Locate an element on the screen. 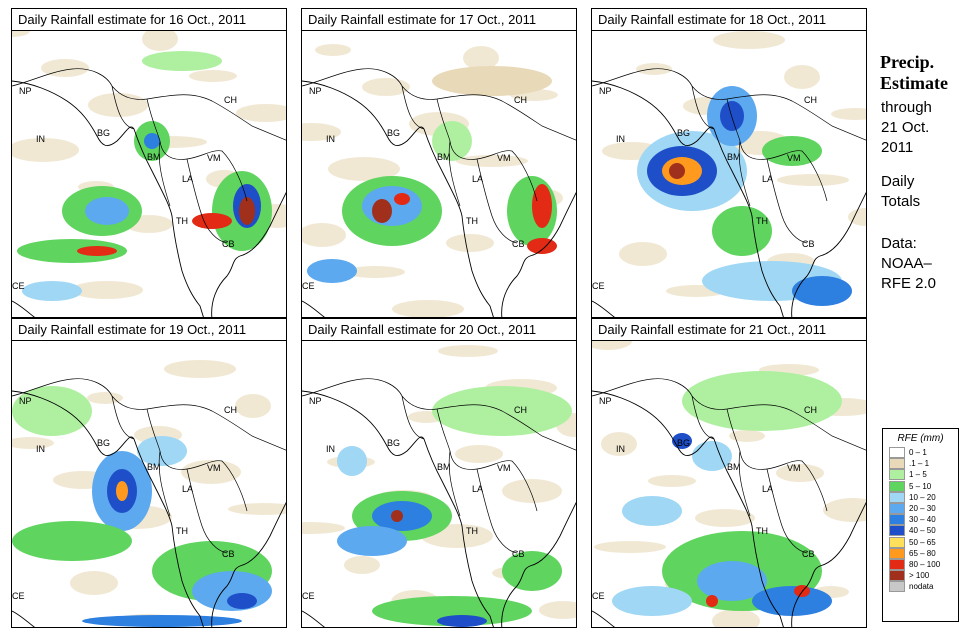 This screenshot has height=639, width=967. legend-label: 65 – 80 is located at coordinates (922, 553).